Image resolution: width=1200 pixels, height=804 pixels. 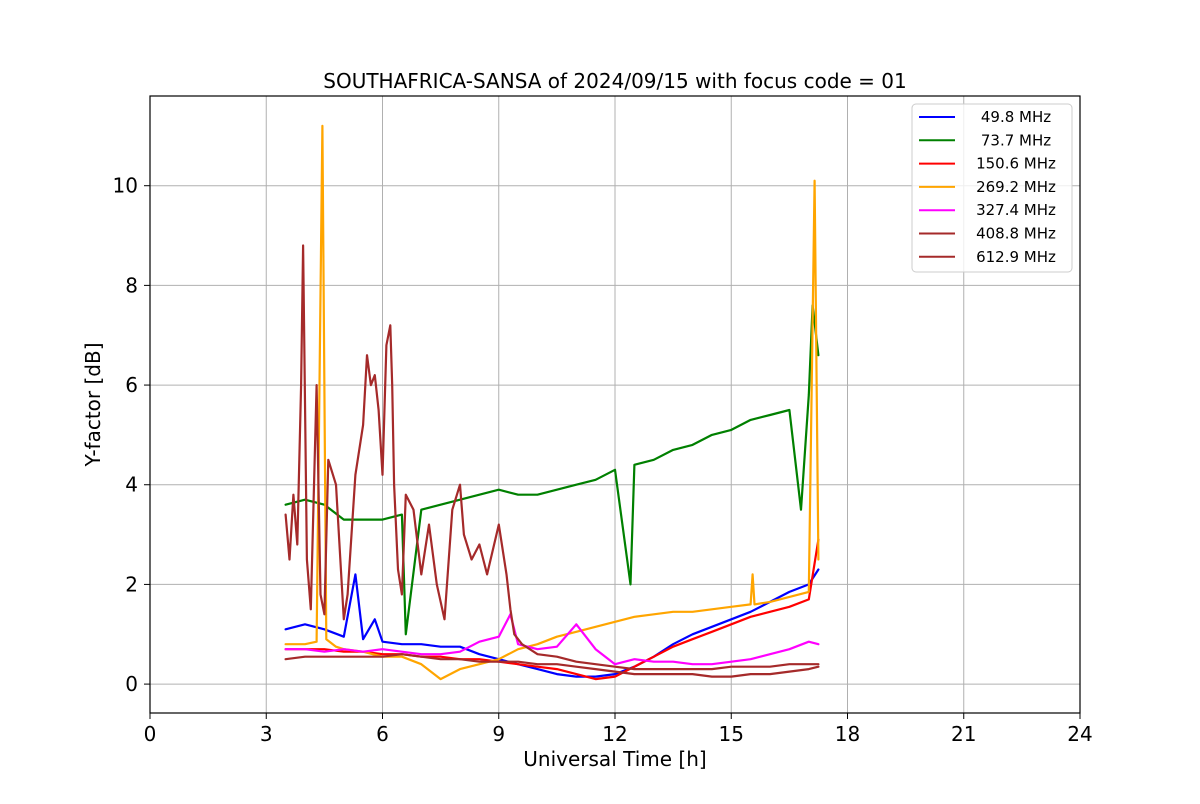 I want to click on x-tick-label: 21, so click(x=963, y=734).